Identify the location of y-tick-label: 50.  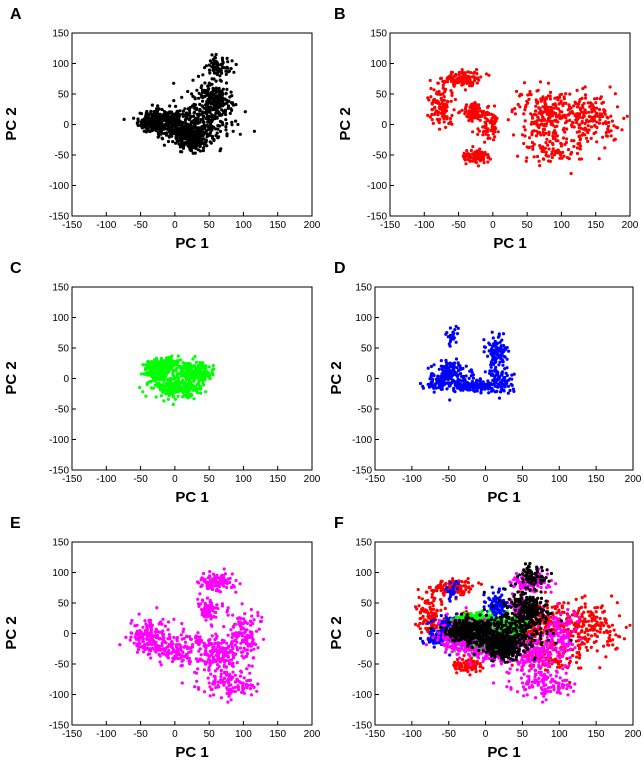
(64, 349).